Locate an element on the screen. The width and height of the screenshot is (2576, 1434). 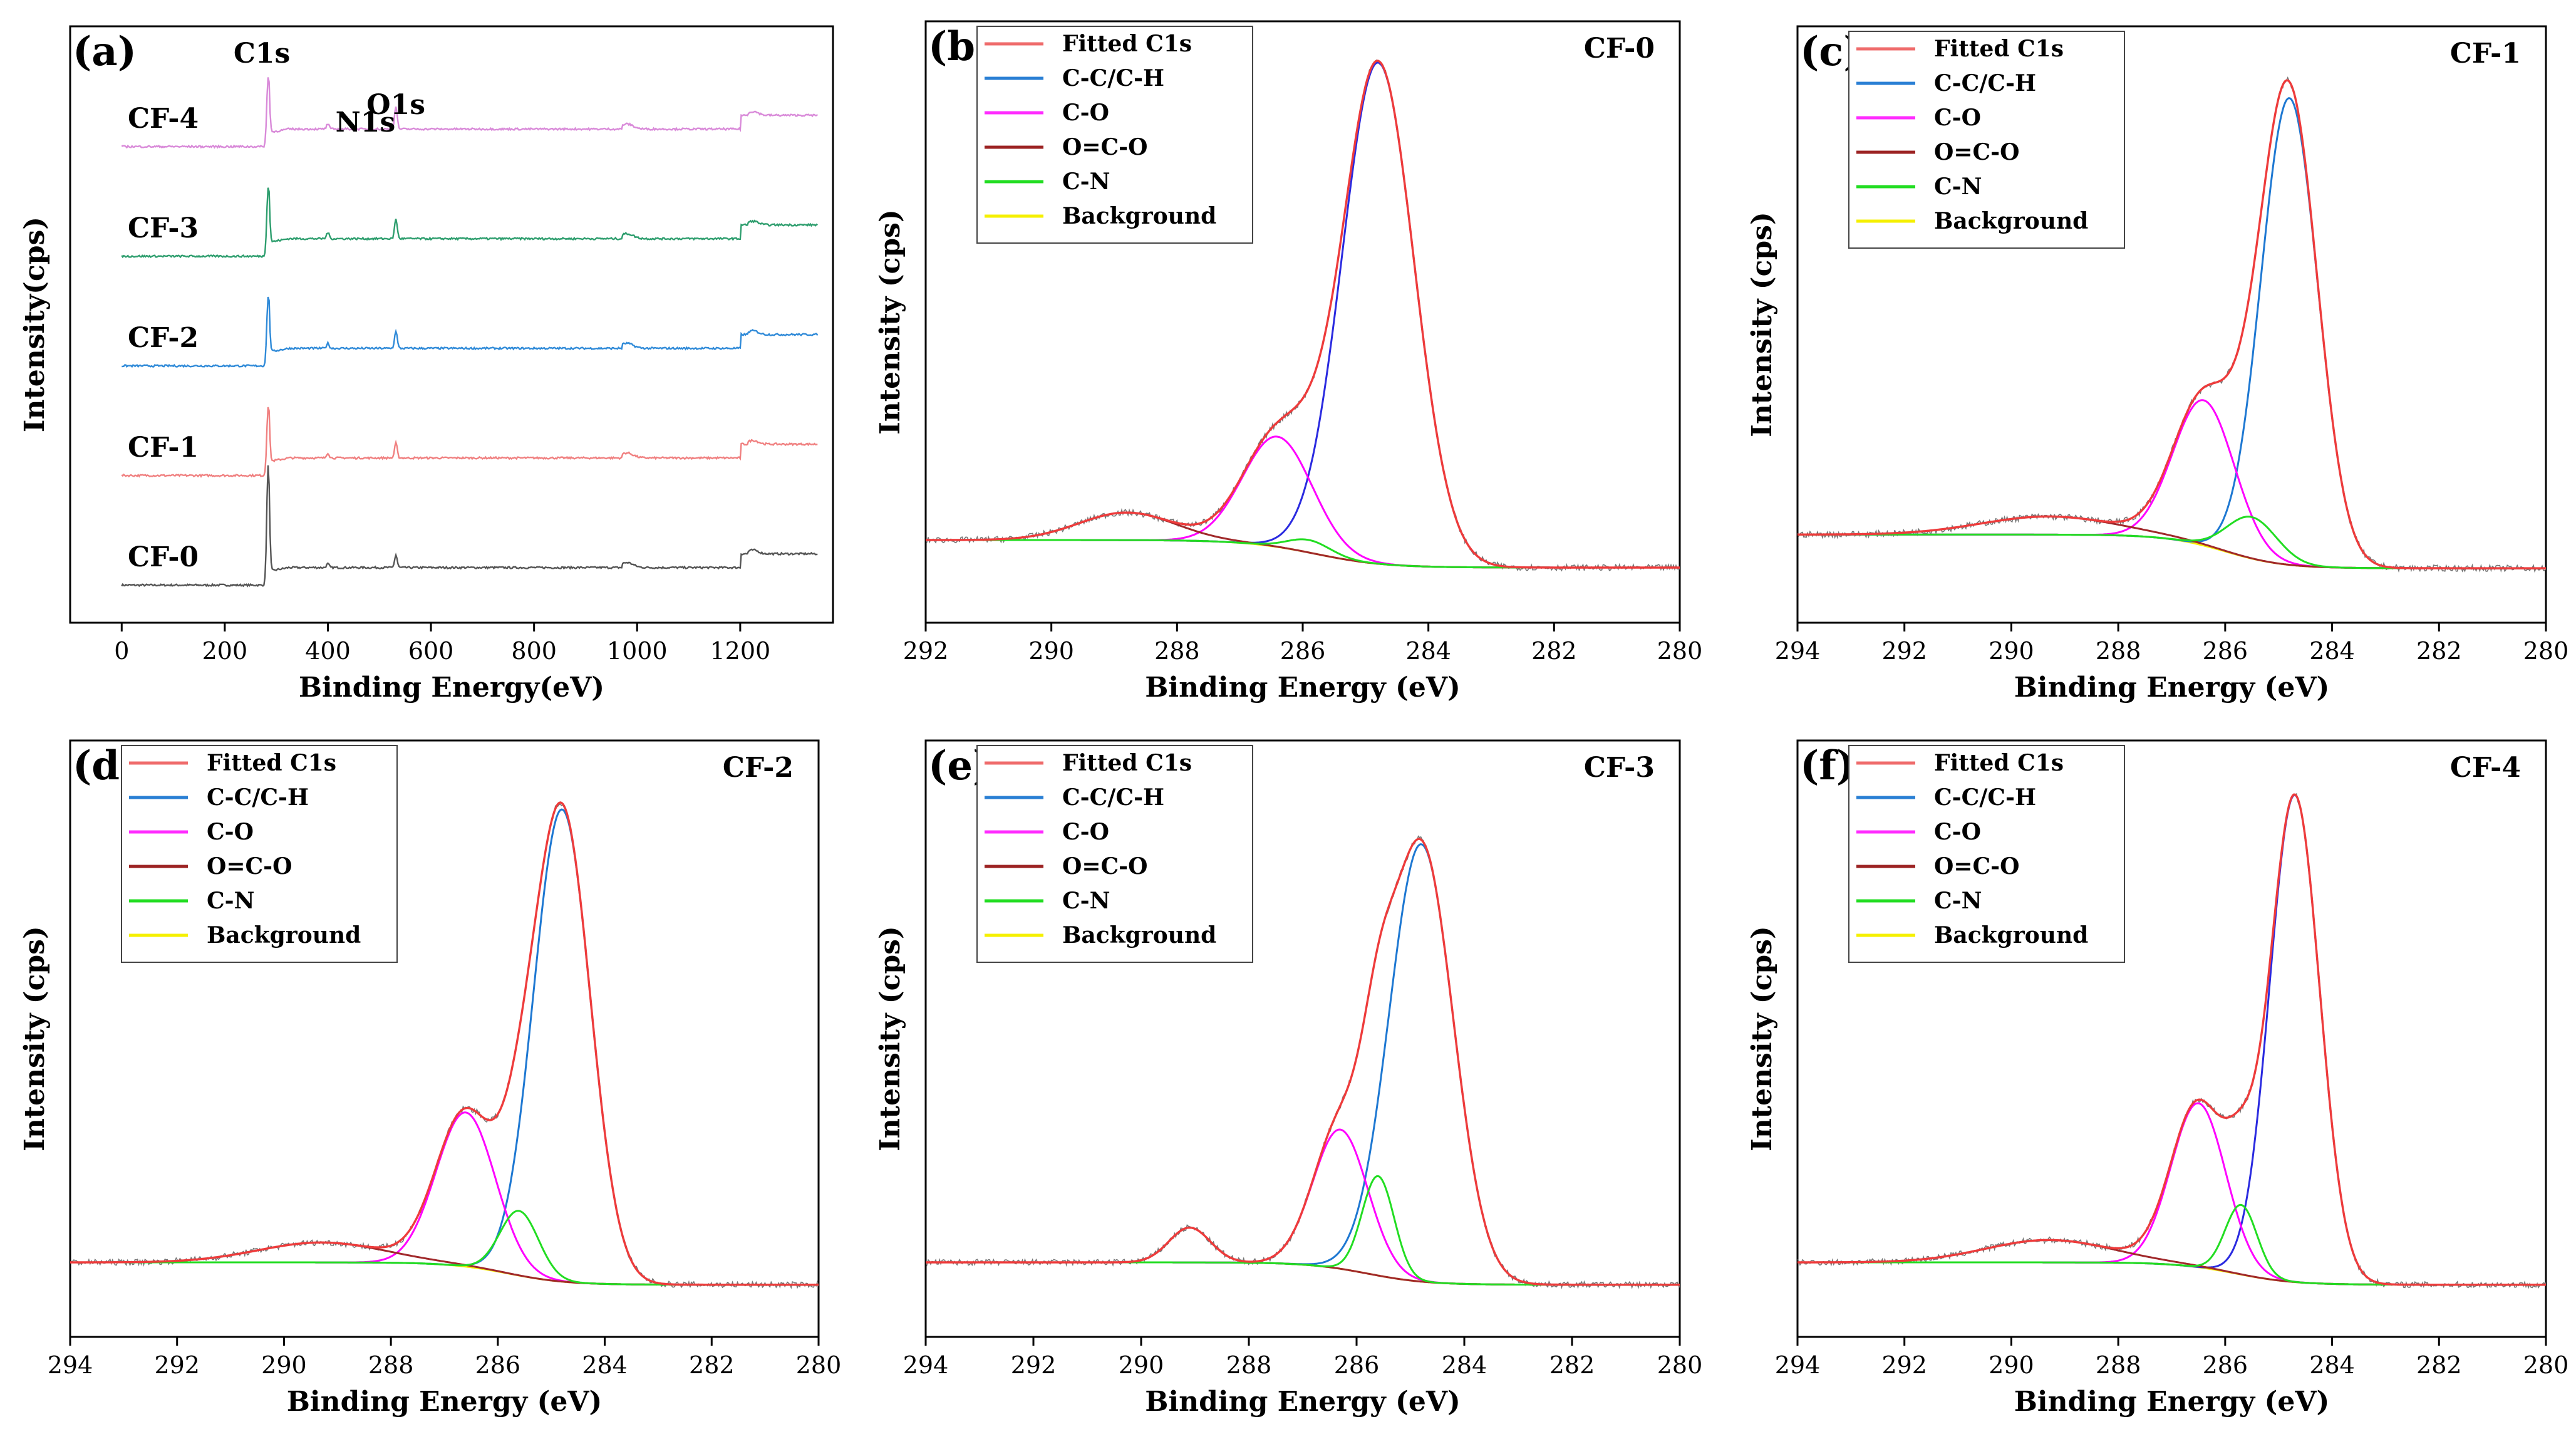
peak-label: C1s is located at coordinates (262, 54).